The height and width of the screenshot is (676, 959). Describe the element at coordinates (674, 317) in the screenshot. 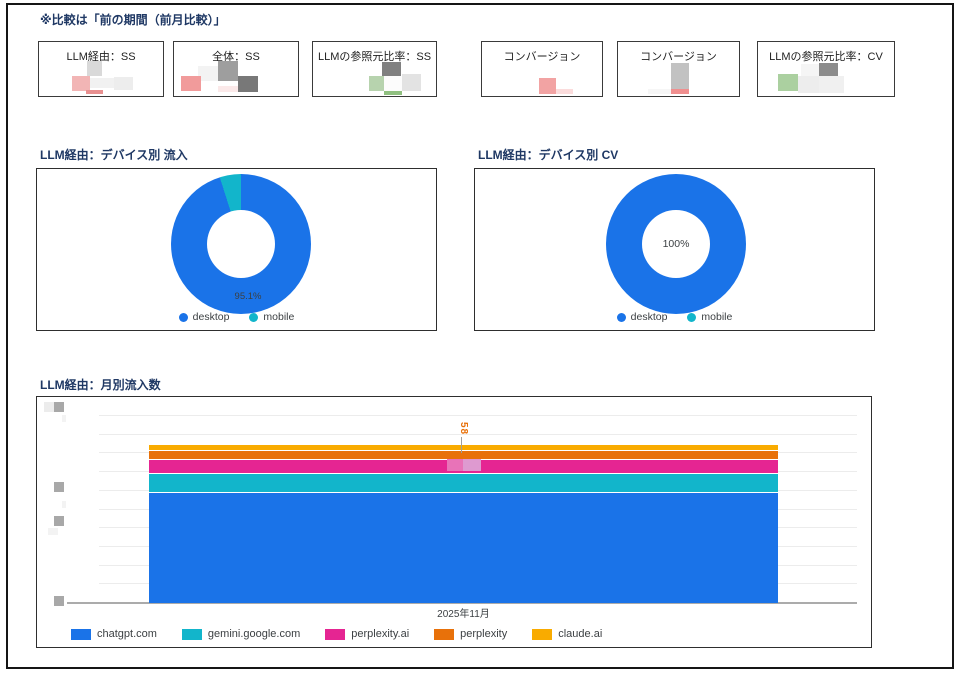

I see `device-cv-legend: desktop mobile` at that location.